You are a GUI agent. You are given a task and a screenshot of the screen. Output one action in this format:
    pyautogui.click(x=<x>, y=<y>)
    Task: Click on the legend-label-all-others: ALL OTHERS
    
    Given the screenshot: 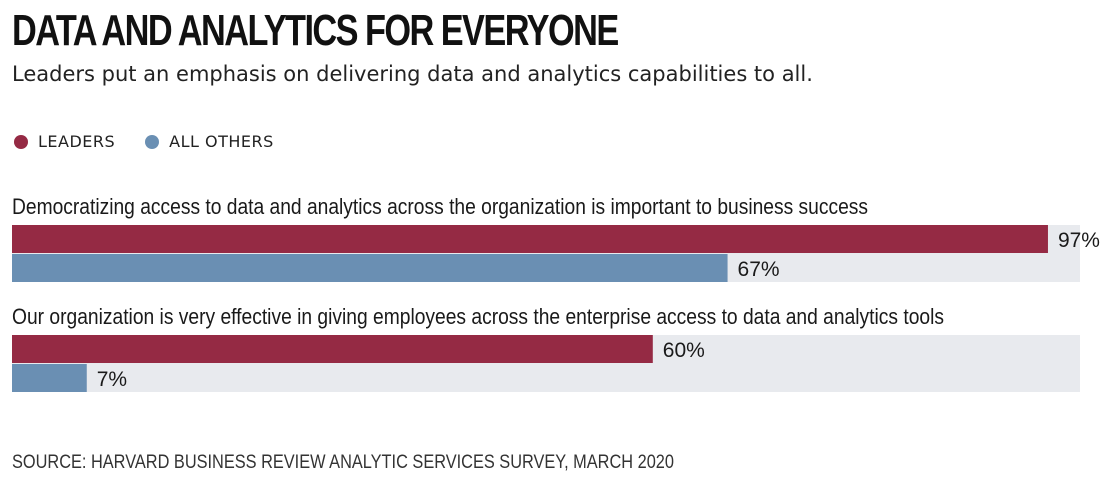 What is the action you would take?
    pyautogui.click(x=221, y=141)
    